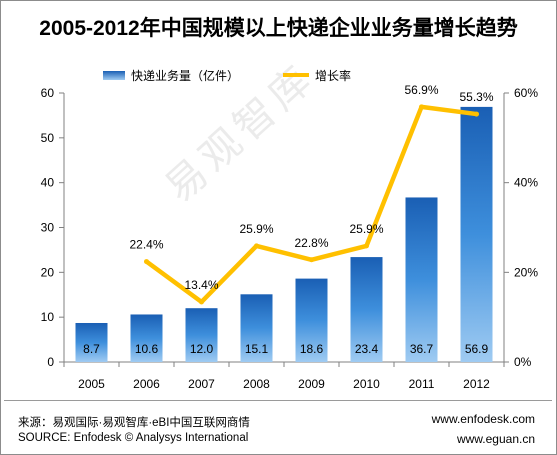 The image size is (557, 455). I want to click on footer-divider, so click(278, 400).